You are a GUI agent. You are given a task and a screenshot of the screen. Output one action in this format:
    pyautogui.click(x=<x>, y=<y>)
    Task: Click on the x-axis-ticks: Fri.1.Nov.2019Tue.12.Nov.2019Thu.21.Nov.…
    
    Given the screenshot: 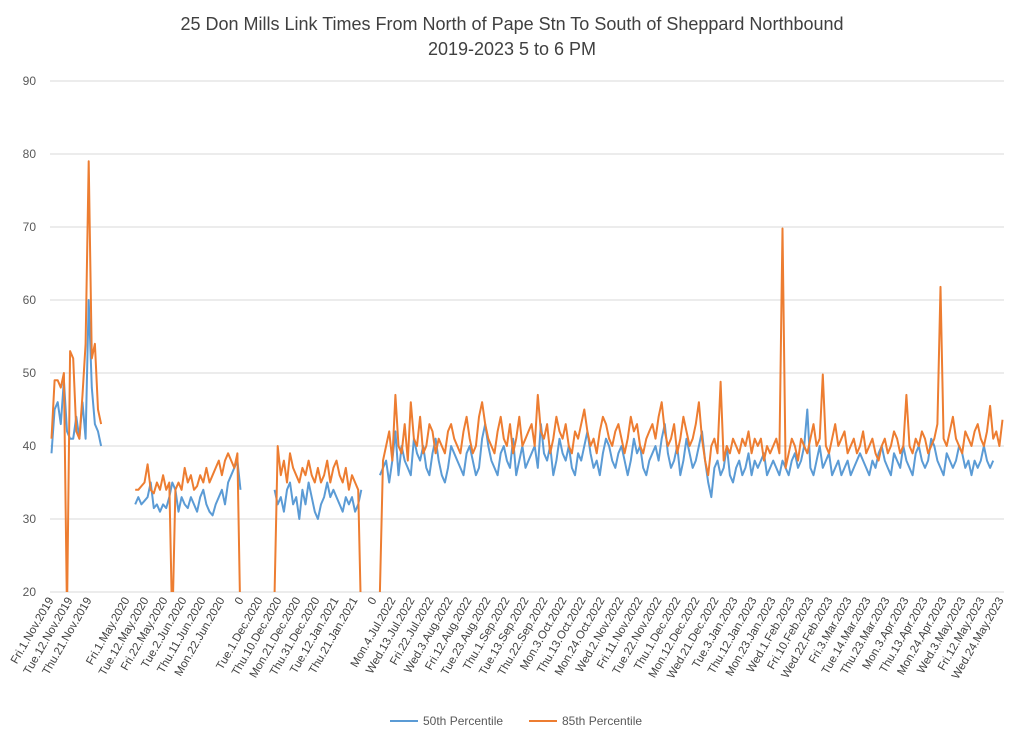 What is the action you would take?
    pyautogui.click(x=508, y=639)
    